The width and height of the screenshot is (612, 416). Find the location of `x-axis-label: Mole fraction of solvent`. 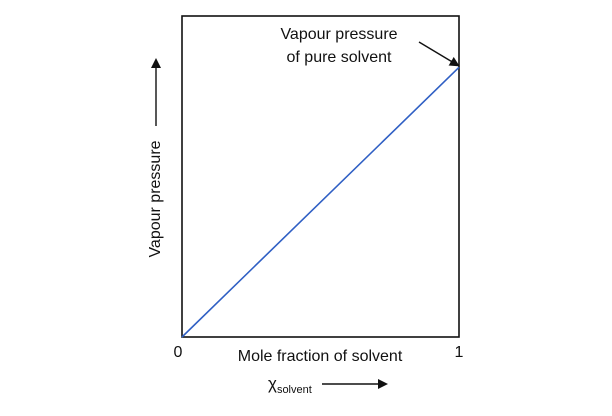

x-axis-label: Mole fraction of solvent is located at coordinates (320, 356).